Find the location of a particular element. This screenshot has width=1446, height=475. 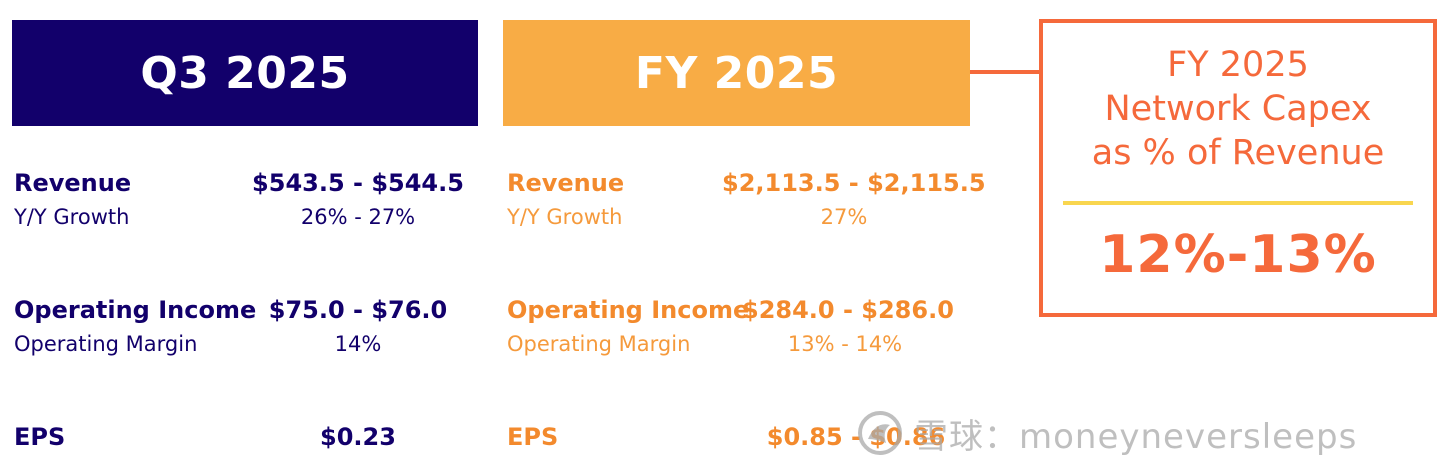

fy-operating-income-label: Operating Income is located at coordinates (628, 310).